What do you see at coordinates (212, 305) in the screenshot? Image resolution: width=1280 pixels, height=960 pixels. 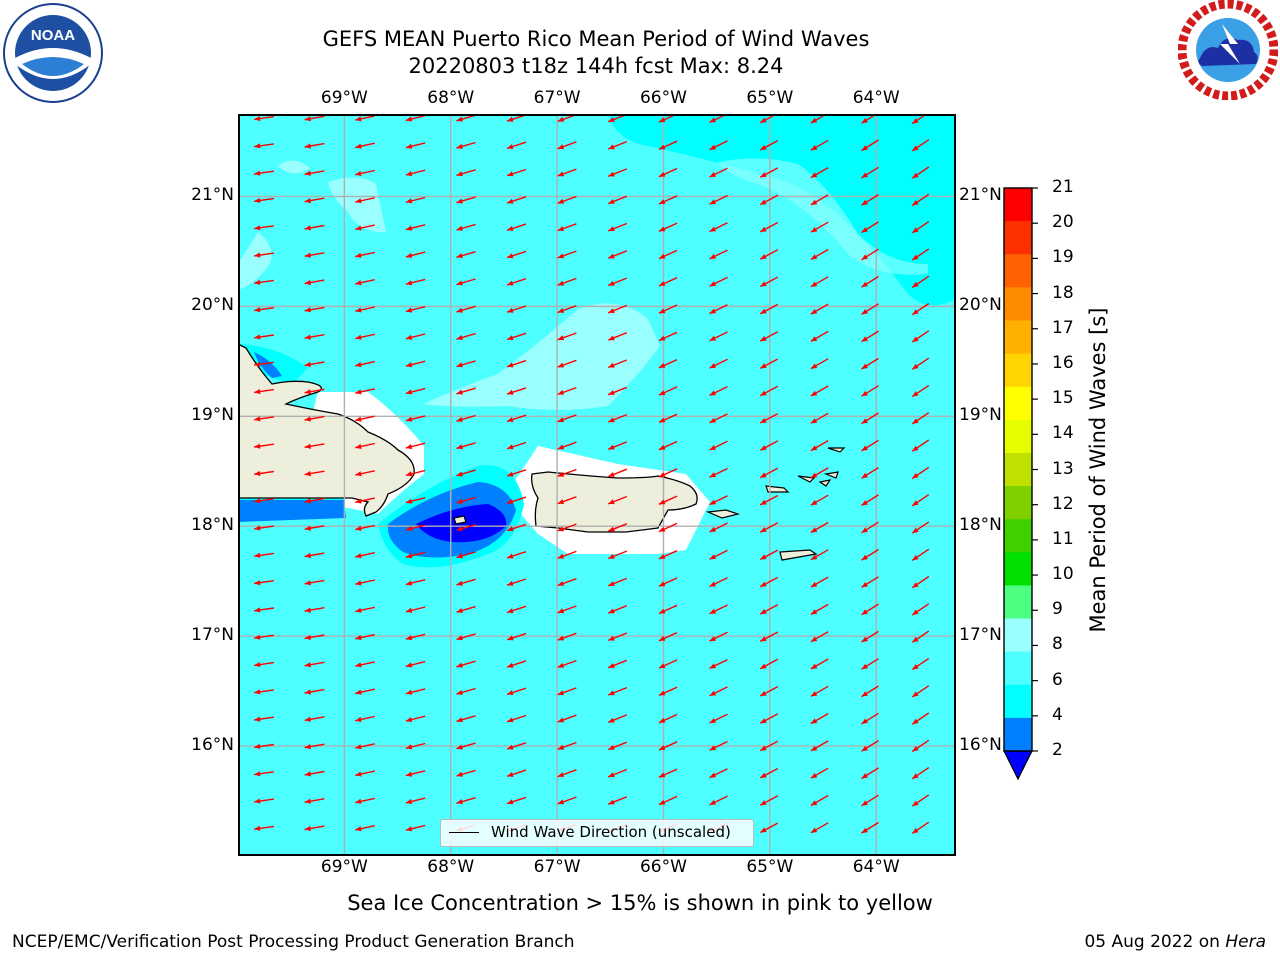 I see `lat-label-left: 20°N` at bounding box center [212, 305].